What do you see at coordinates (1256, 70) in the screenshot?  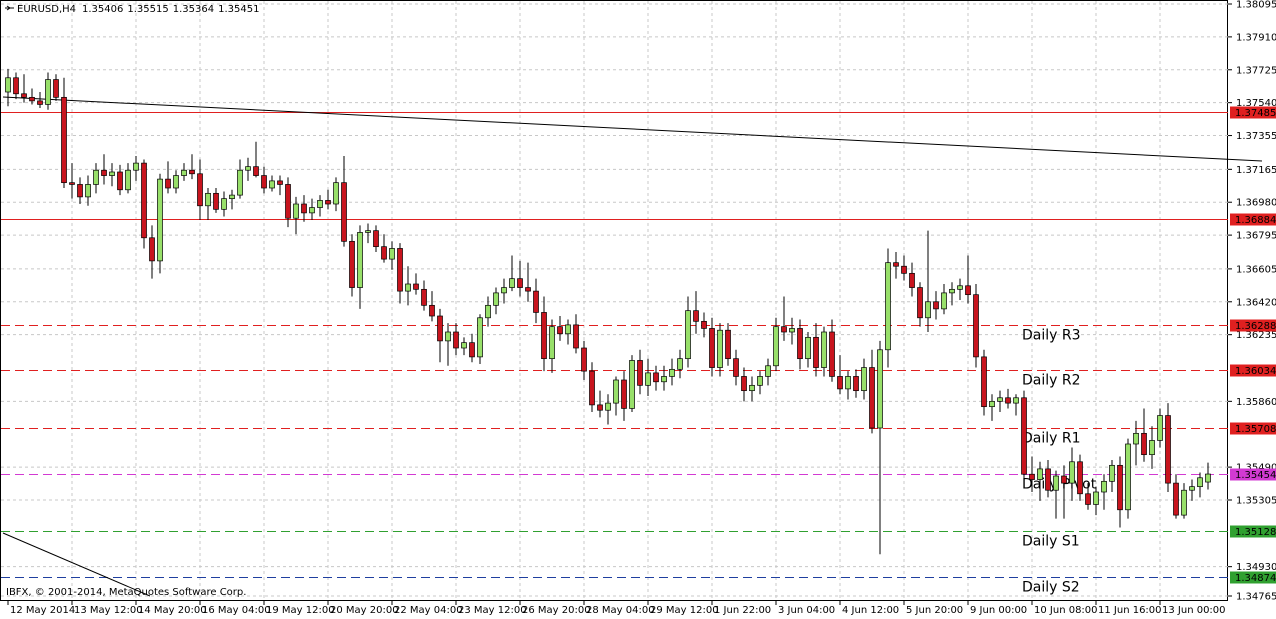 I see `y-tick-label: 1.37725` at bounding box center [1256, 70].